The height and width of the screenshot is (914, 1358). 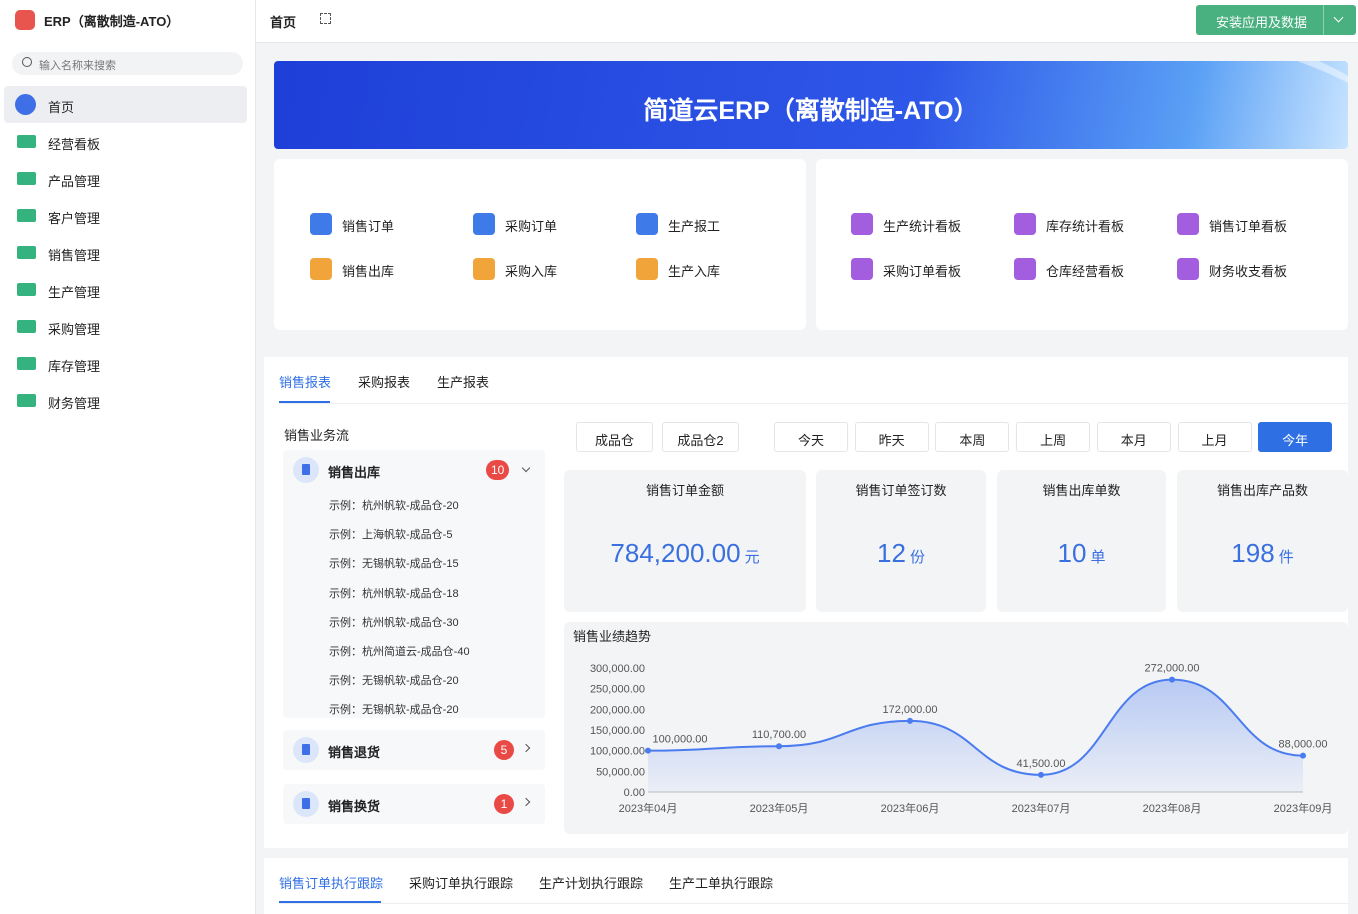 I want to click on period-button: 今年, so click(x=1295, y=437).